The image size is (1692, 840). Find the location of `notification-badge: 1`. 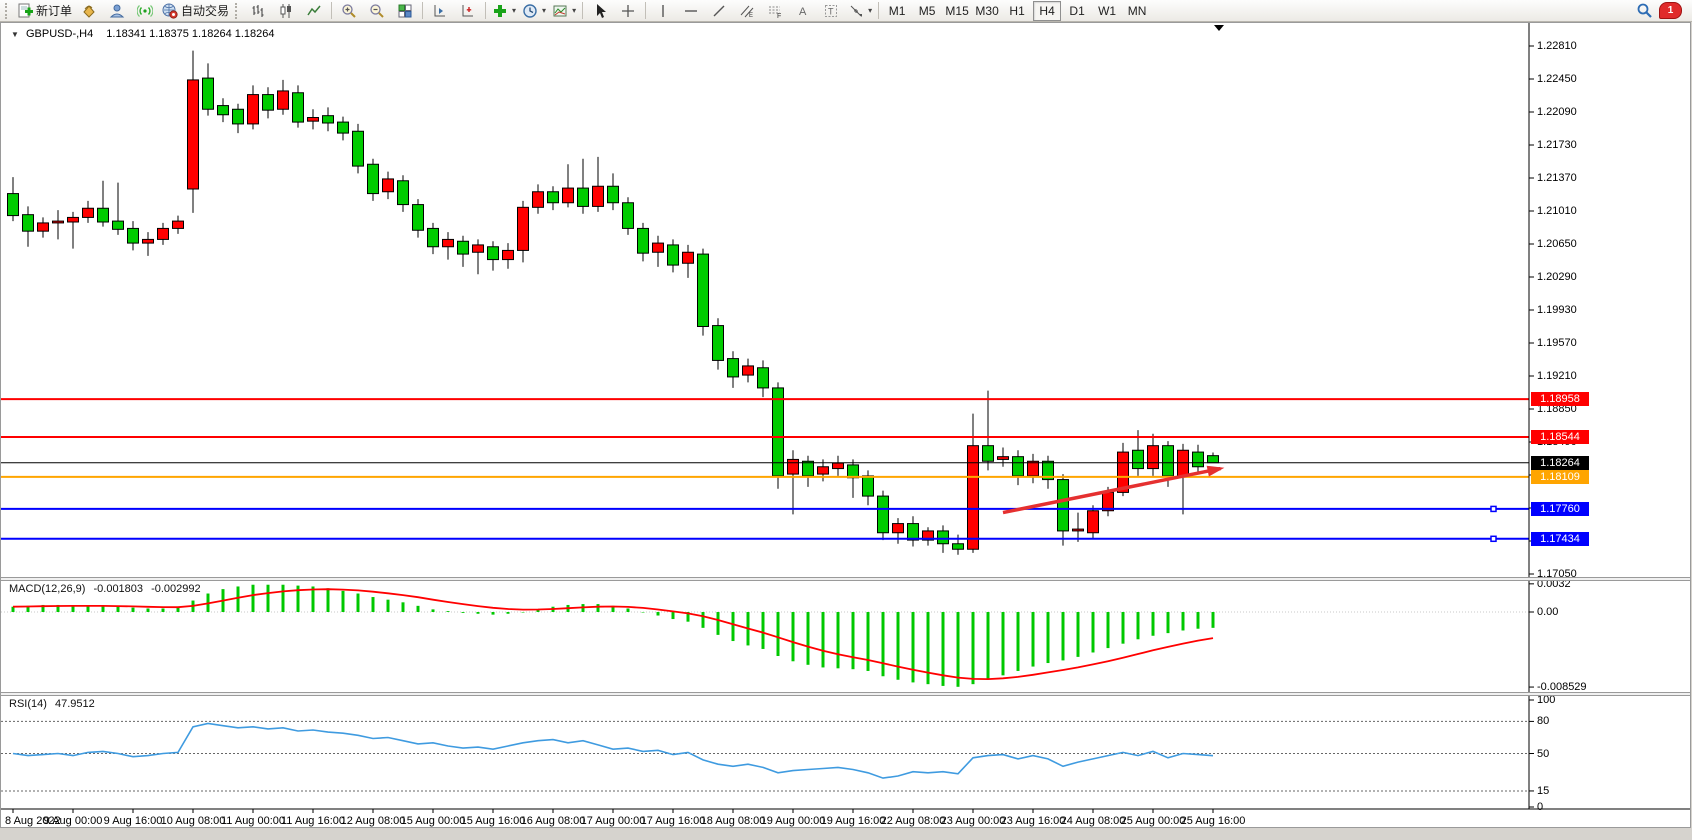

notification-badge: 1 is located at coordinates (1670, 10).